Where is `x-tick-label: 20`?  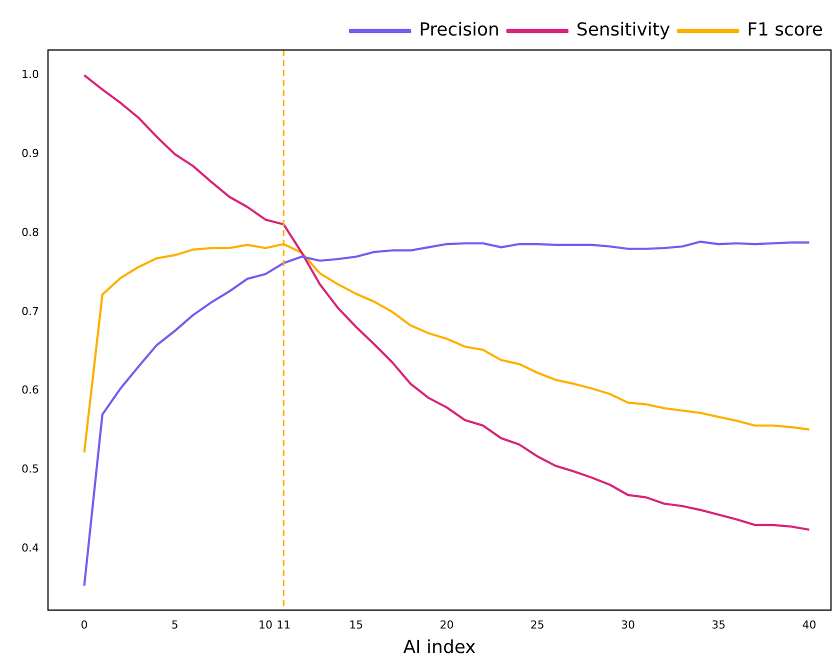
x-tick-label: 20 is located at coordinates (447, 625).